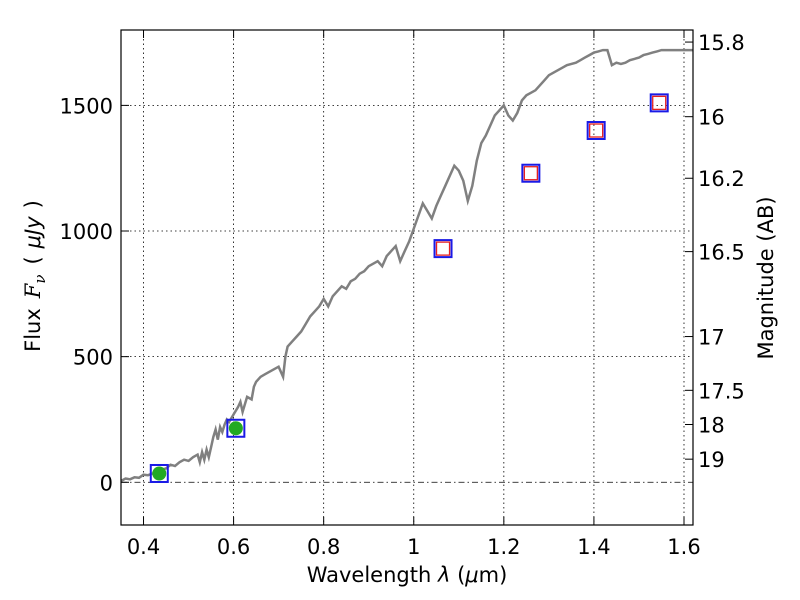  What do you see at coordinates (35, 276) in the screenshot?
I see `y-axis-label: FluxFν(μJy)` at bounding box center [35, 276].